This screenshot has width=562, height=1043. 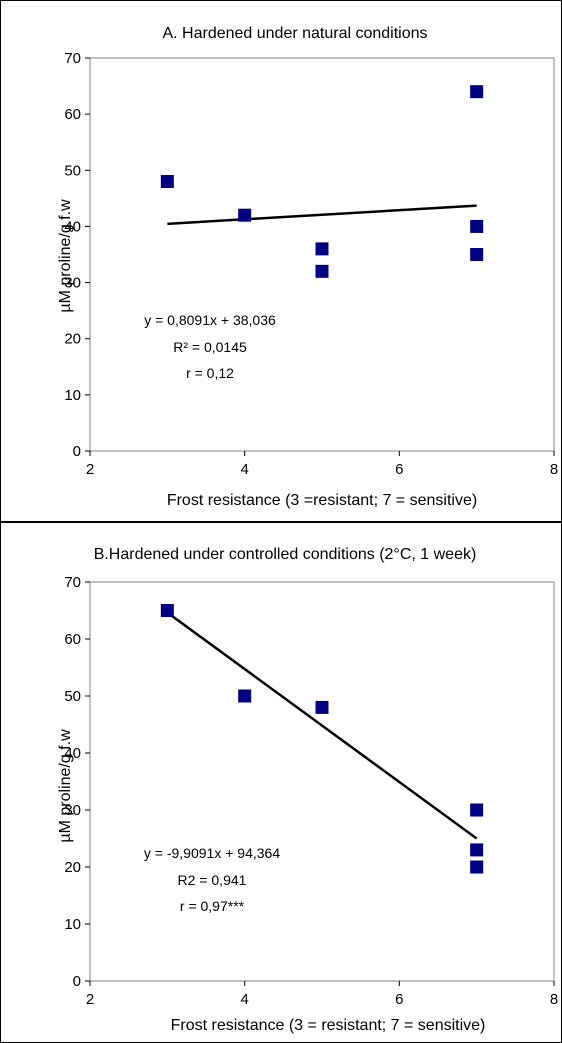 What do you see at coordinates (294, 33) in the screenshot?
I see `chart-a-title: A. Hardened under natural conditions` at bounding box center [294, 33].